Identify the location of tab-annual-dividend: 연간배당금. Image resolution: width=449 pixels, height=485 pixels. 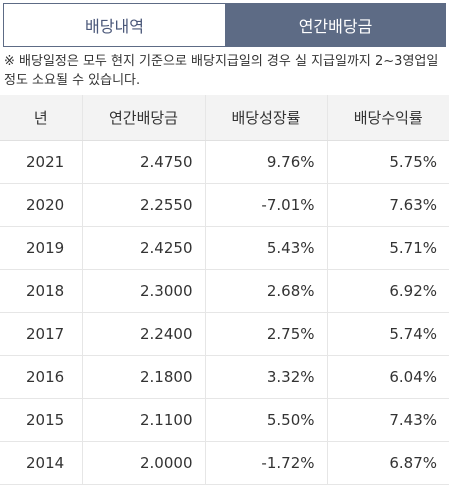
(335, 25).